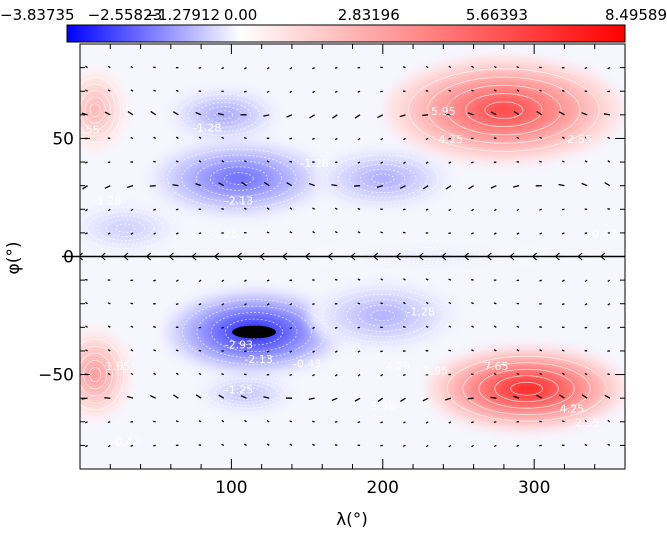 This screenshot has height=534, width=667. Describe the element at coordinates (37, 15) in the screenshot. I see `colorbar-tick-label: −3.83735` at that location.